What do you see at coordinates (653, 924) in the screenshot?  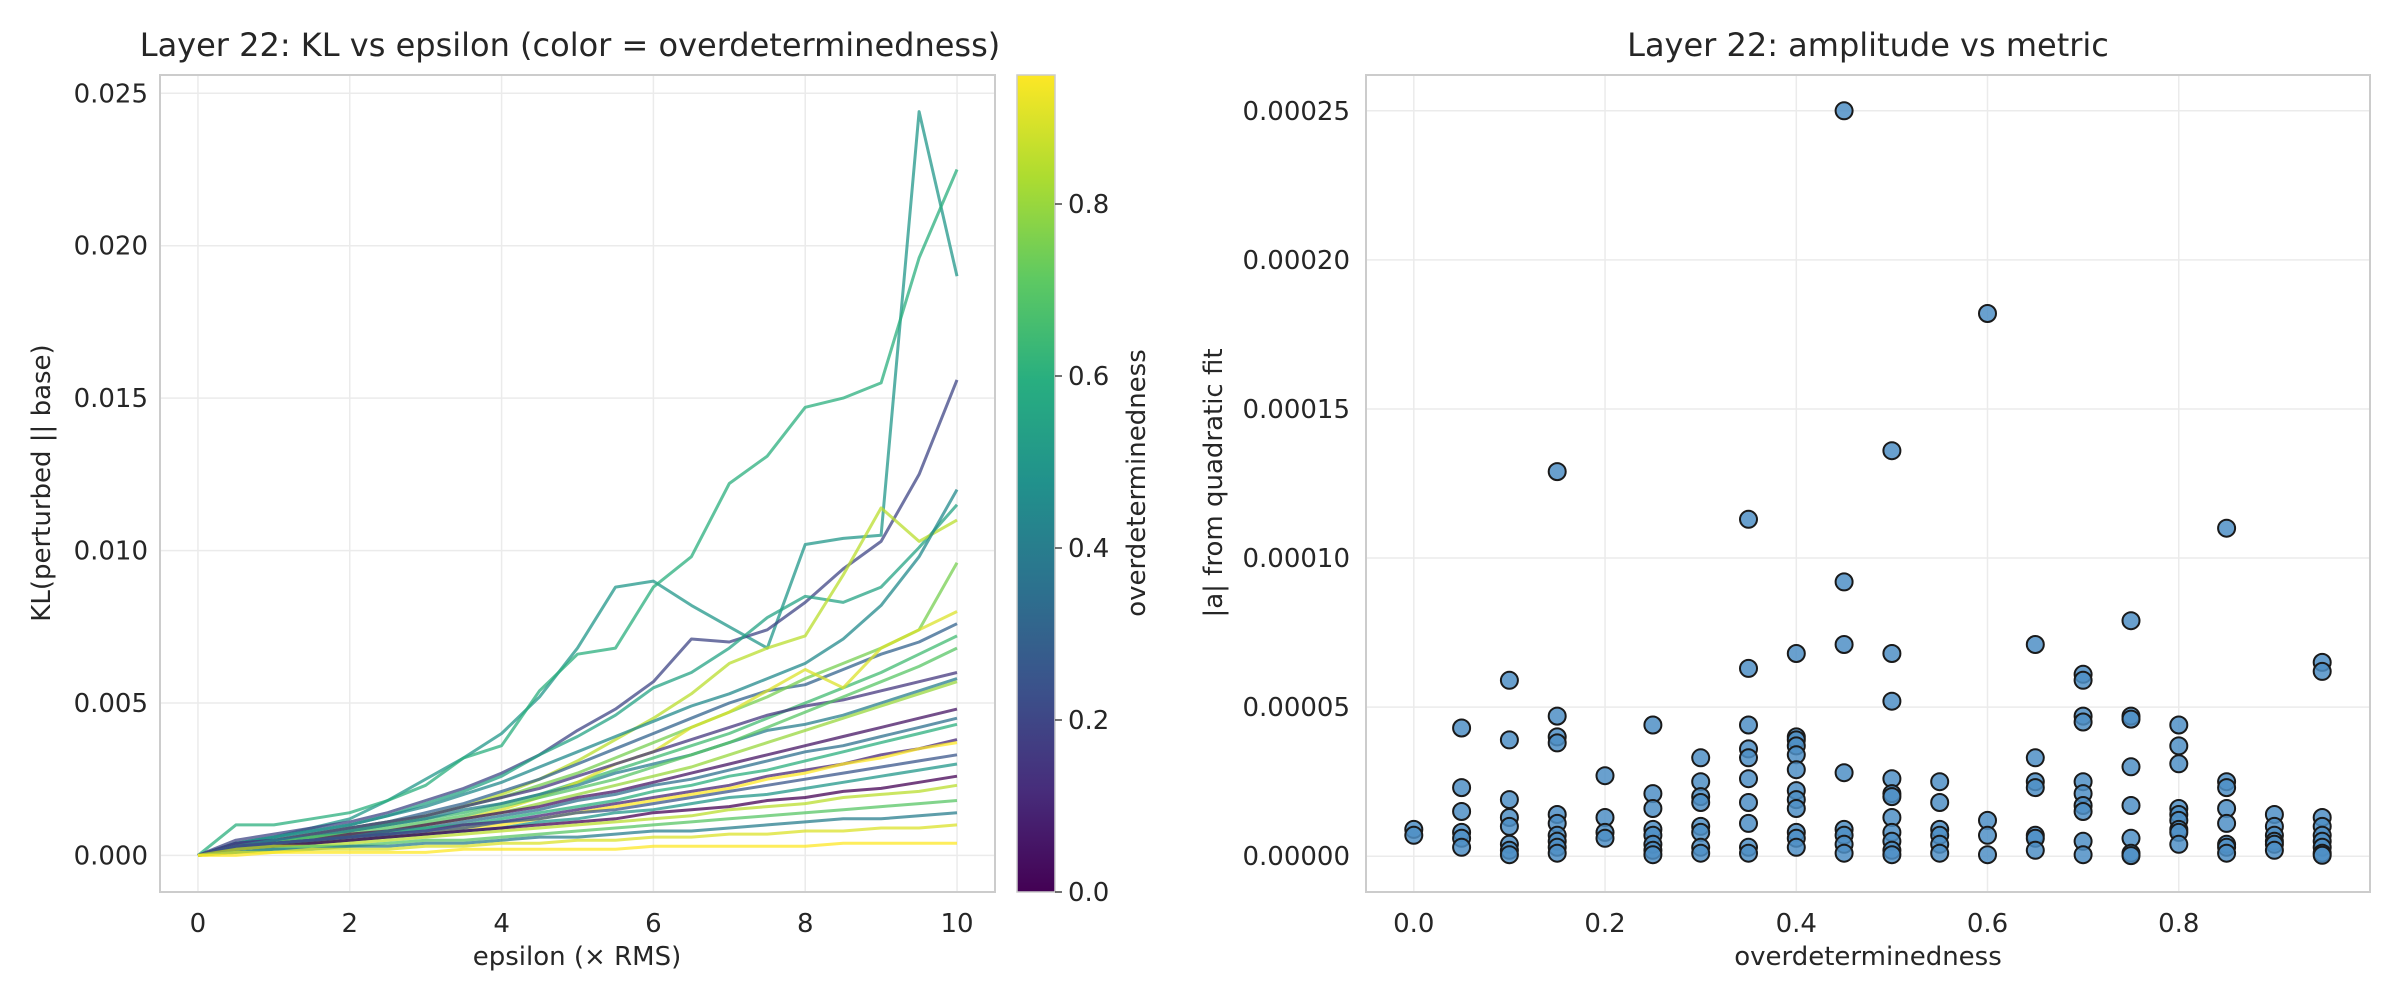 I see `left-x-tick-label: 6` at bounding box center [653, 924].